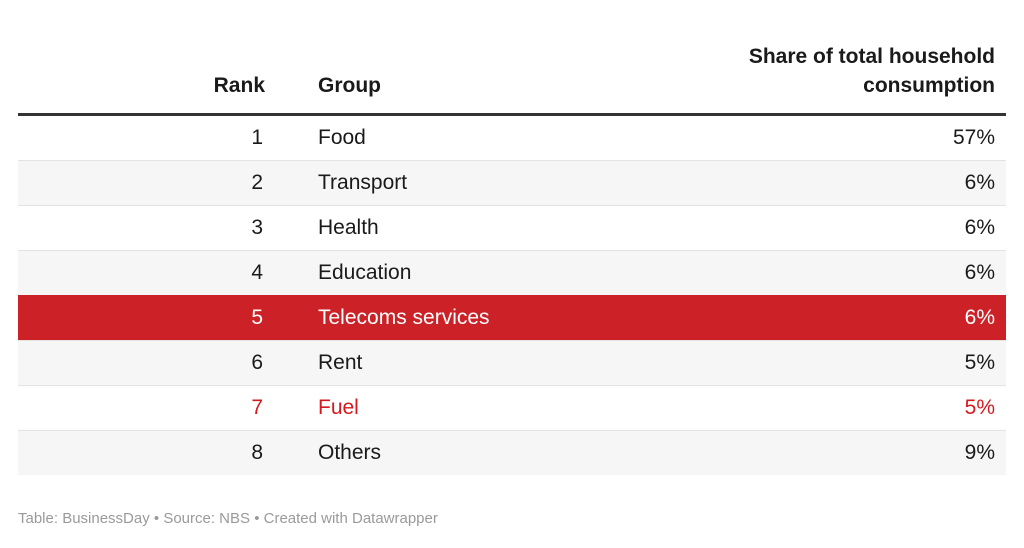  What do you see at coordinates (257, 137) in the screenshot?
I see `rank-cell: 1` at bounding box center [257, 137].